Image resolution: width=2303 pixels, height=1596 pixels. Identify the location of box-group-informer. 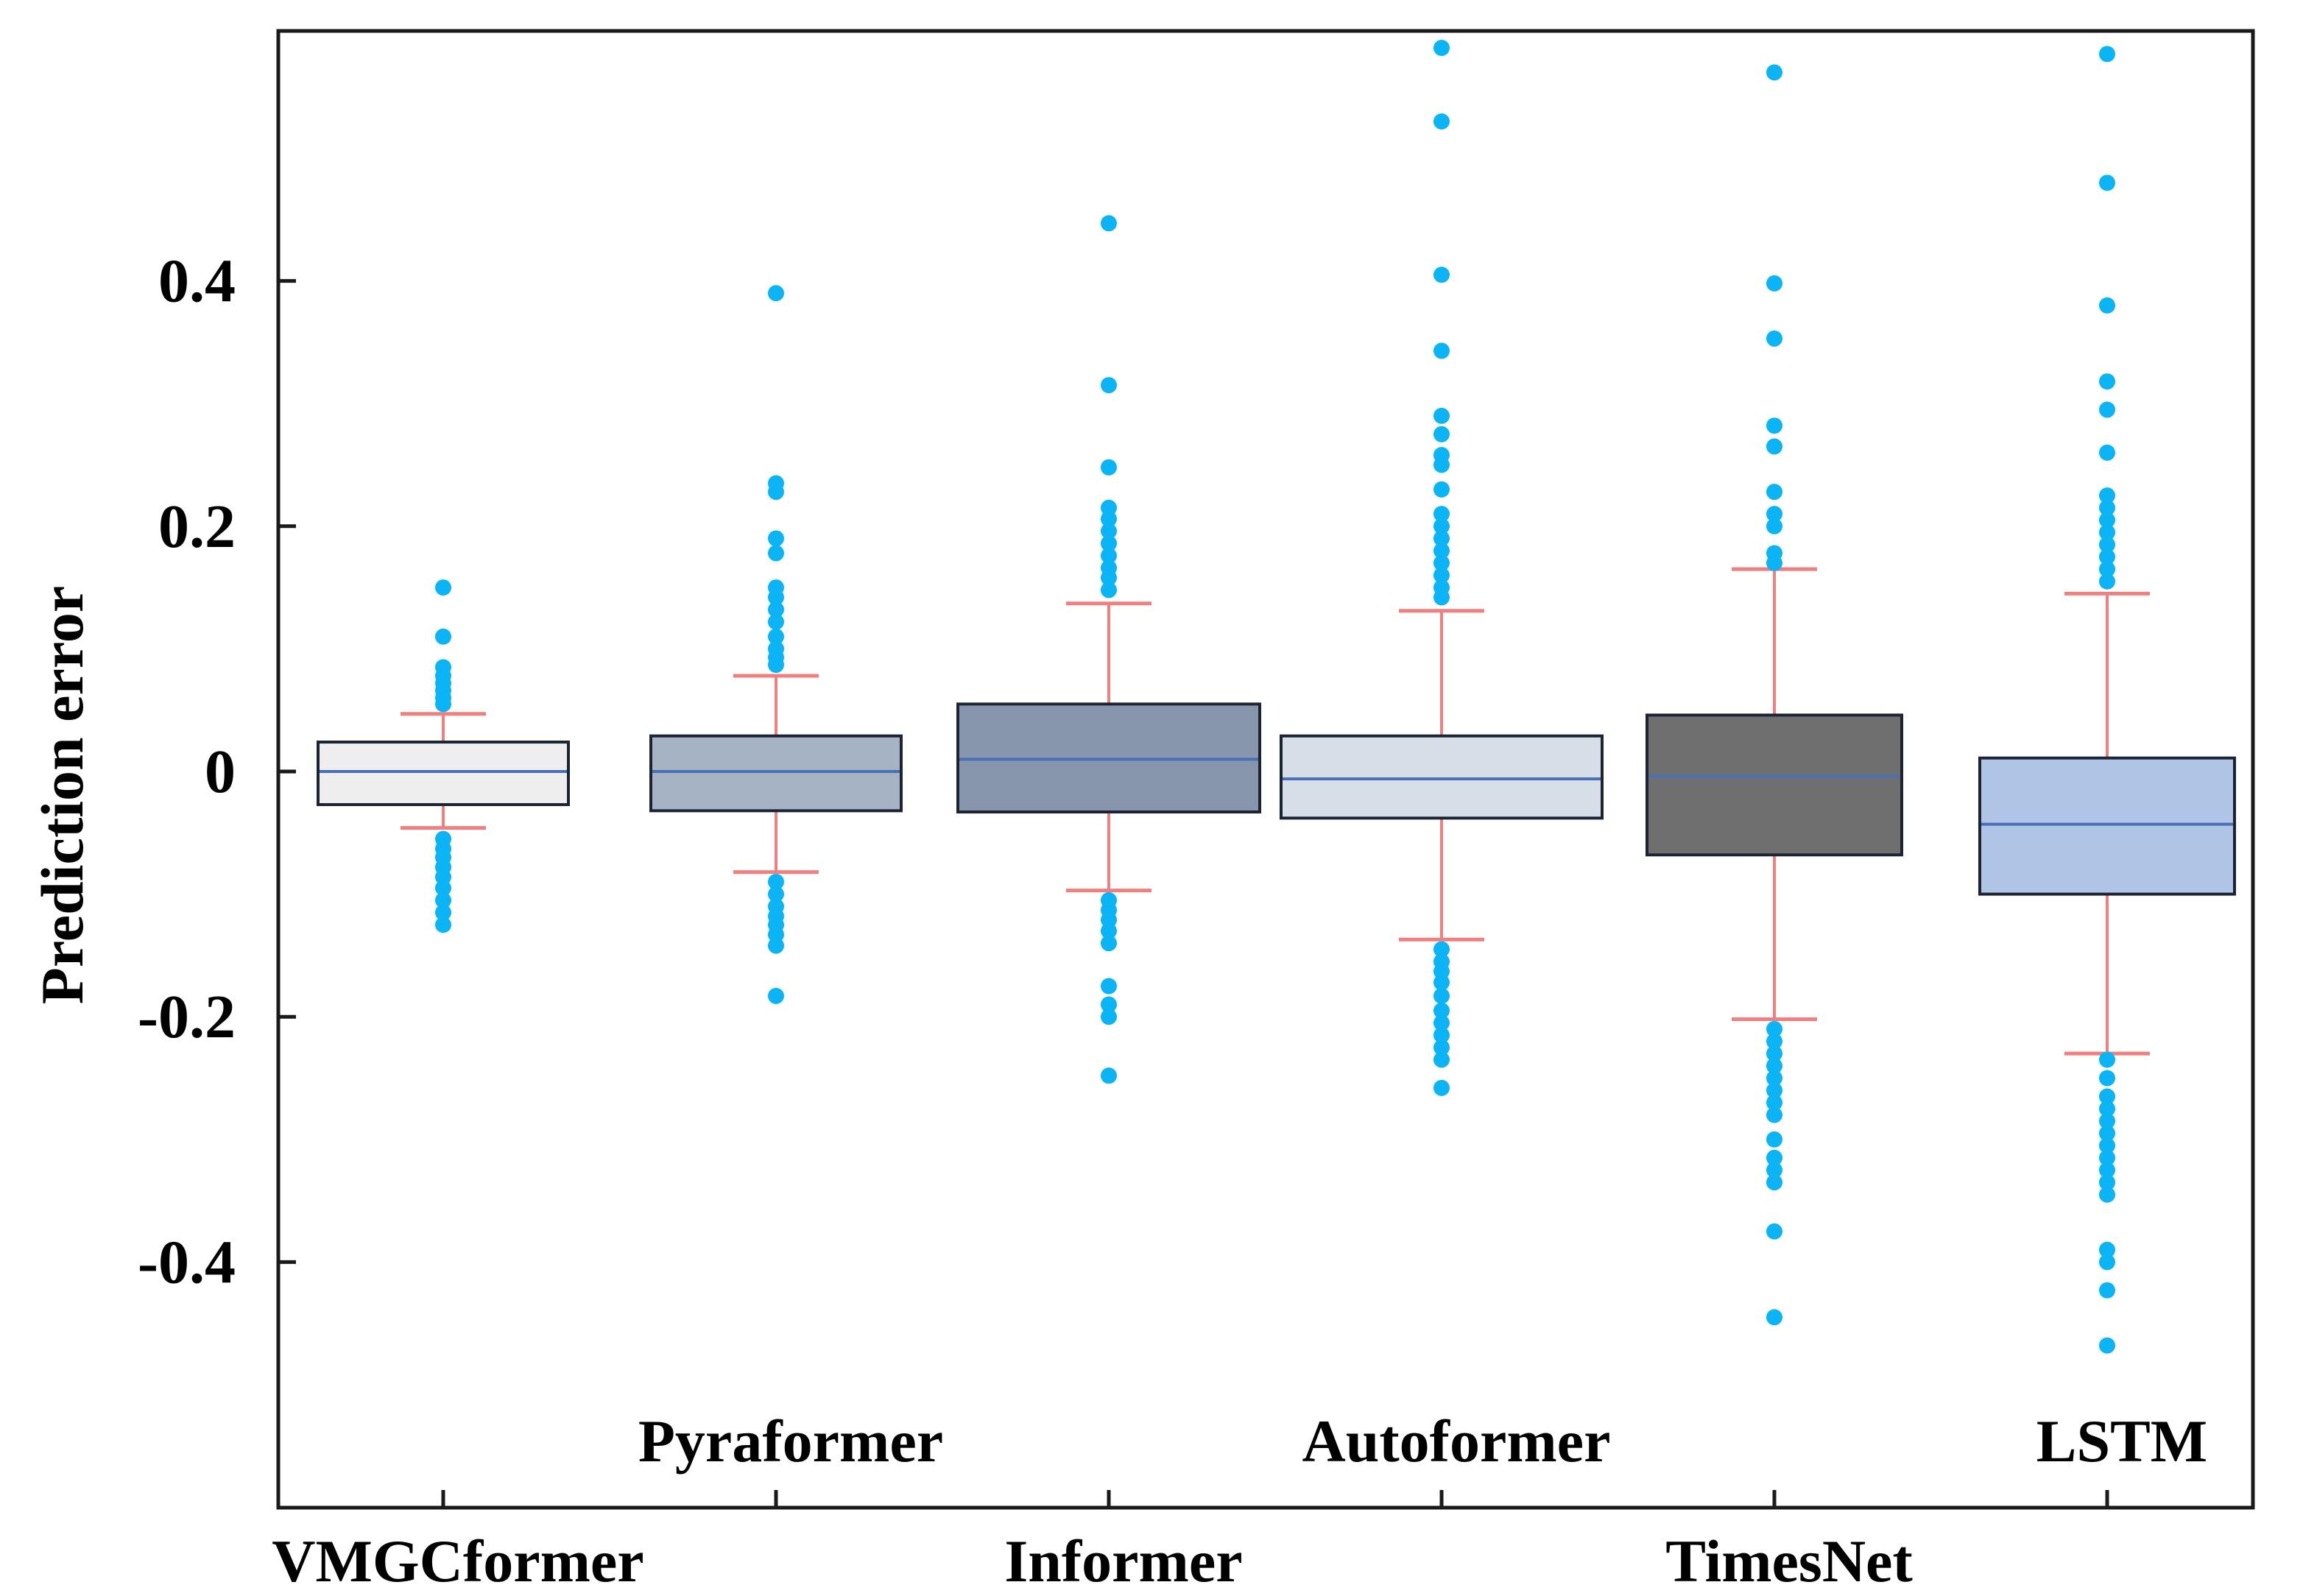
(1108, 649).